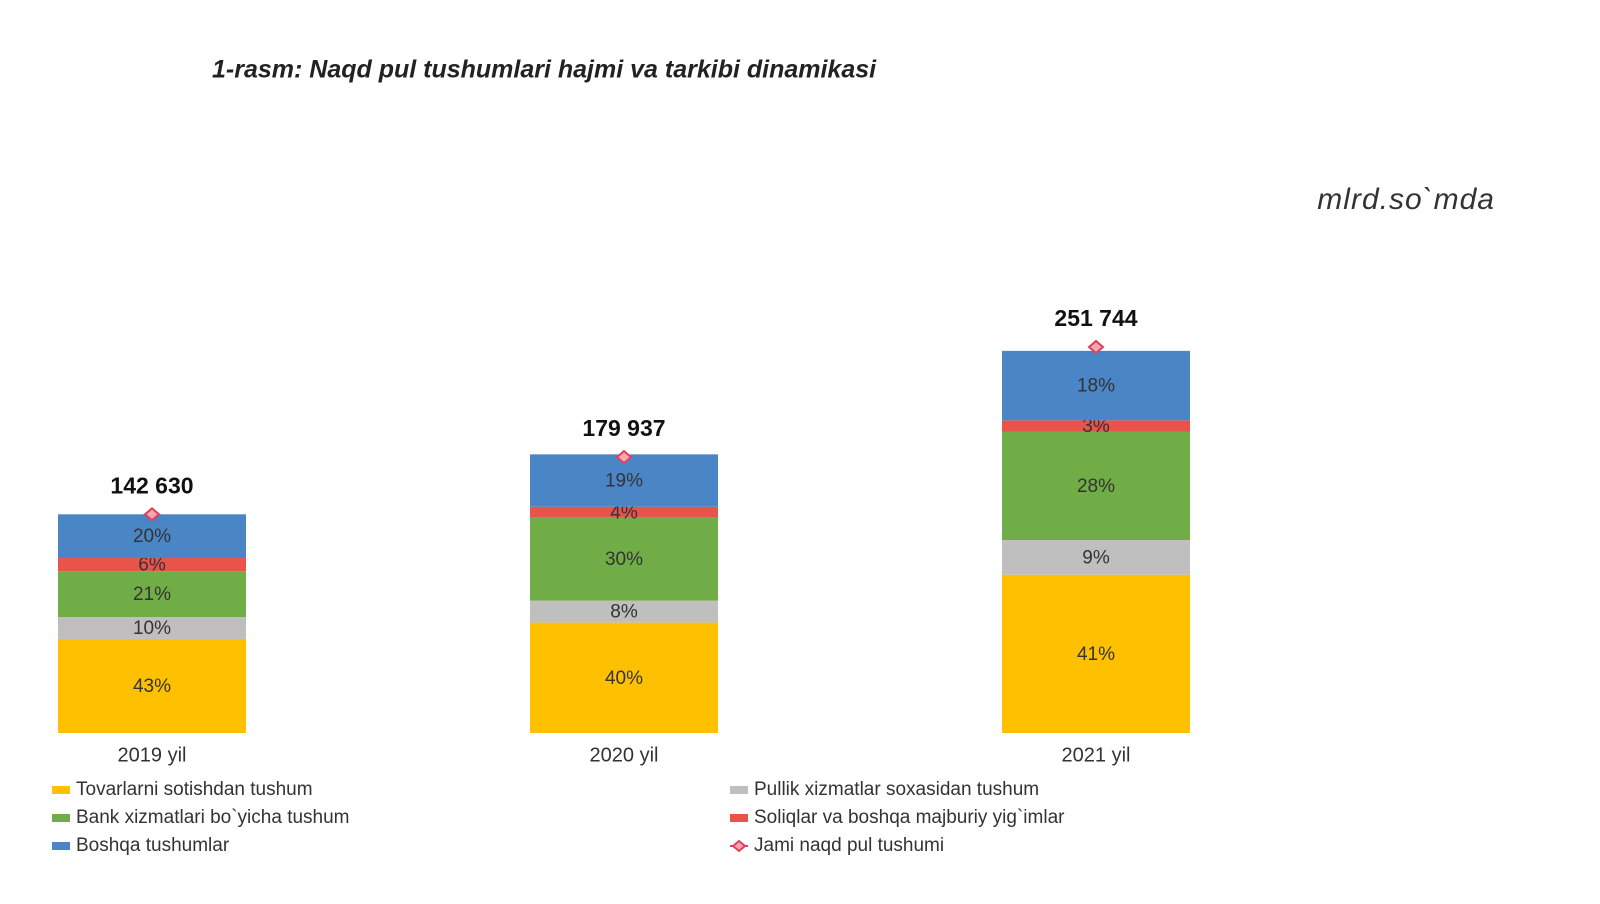  I want to click on data-label: 10%, so click(152, 628).